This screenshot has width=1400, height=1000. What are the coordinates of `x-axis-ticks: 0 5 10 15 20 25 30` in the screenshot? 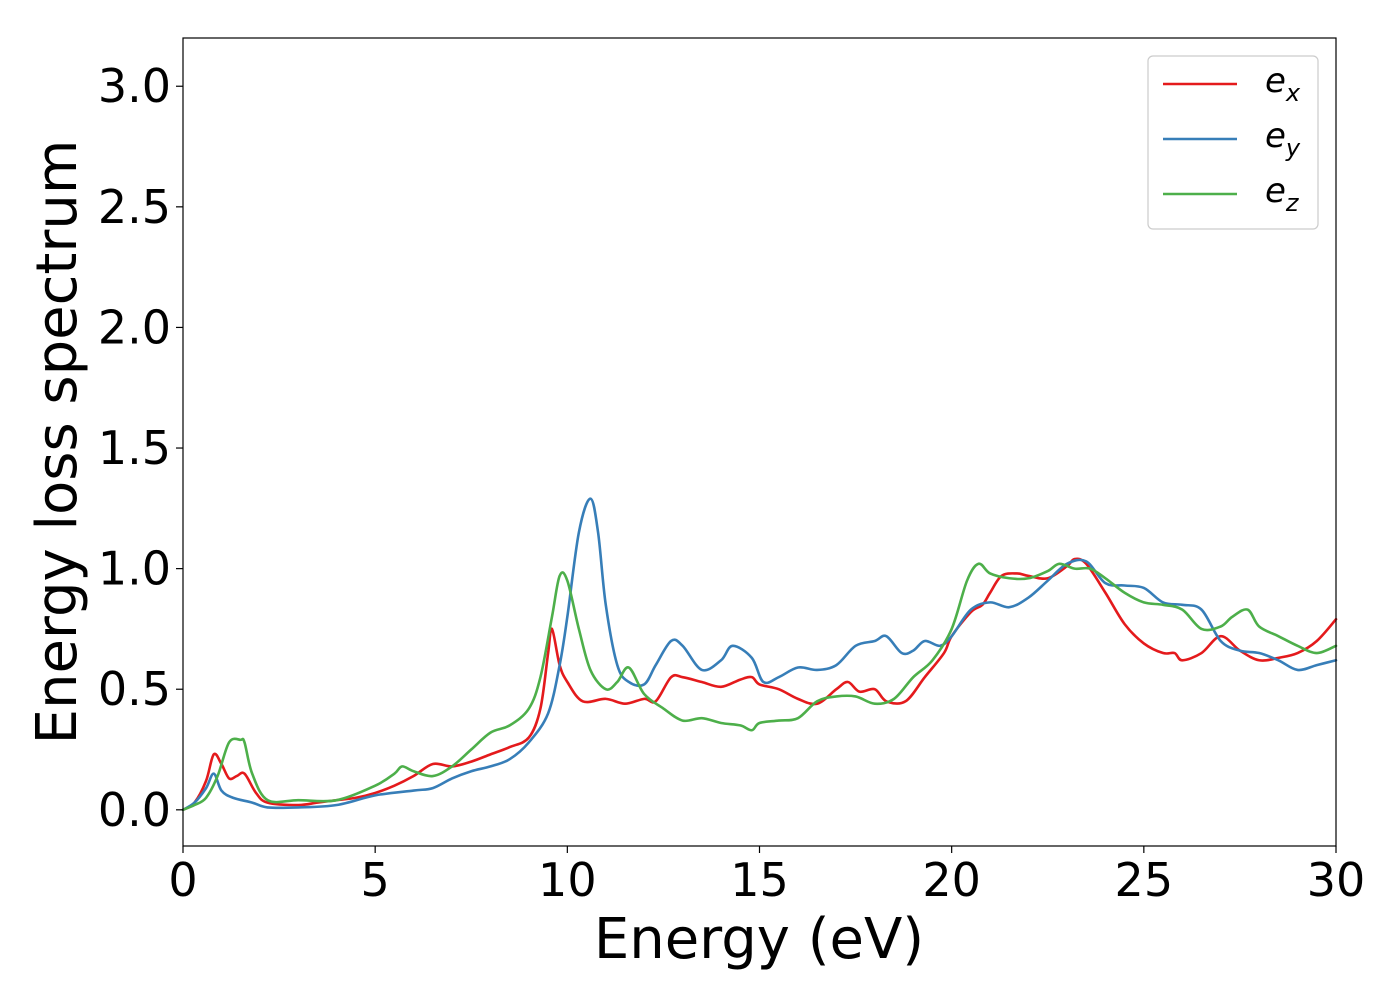 It's located at (766, 876).